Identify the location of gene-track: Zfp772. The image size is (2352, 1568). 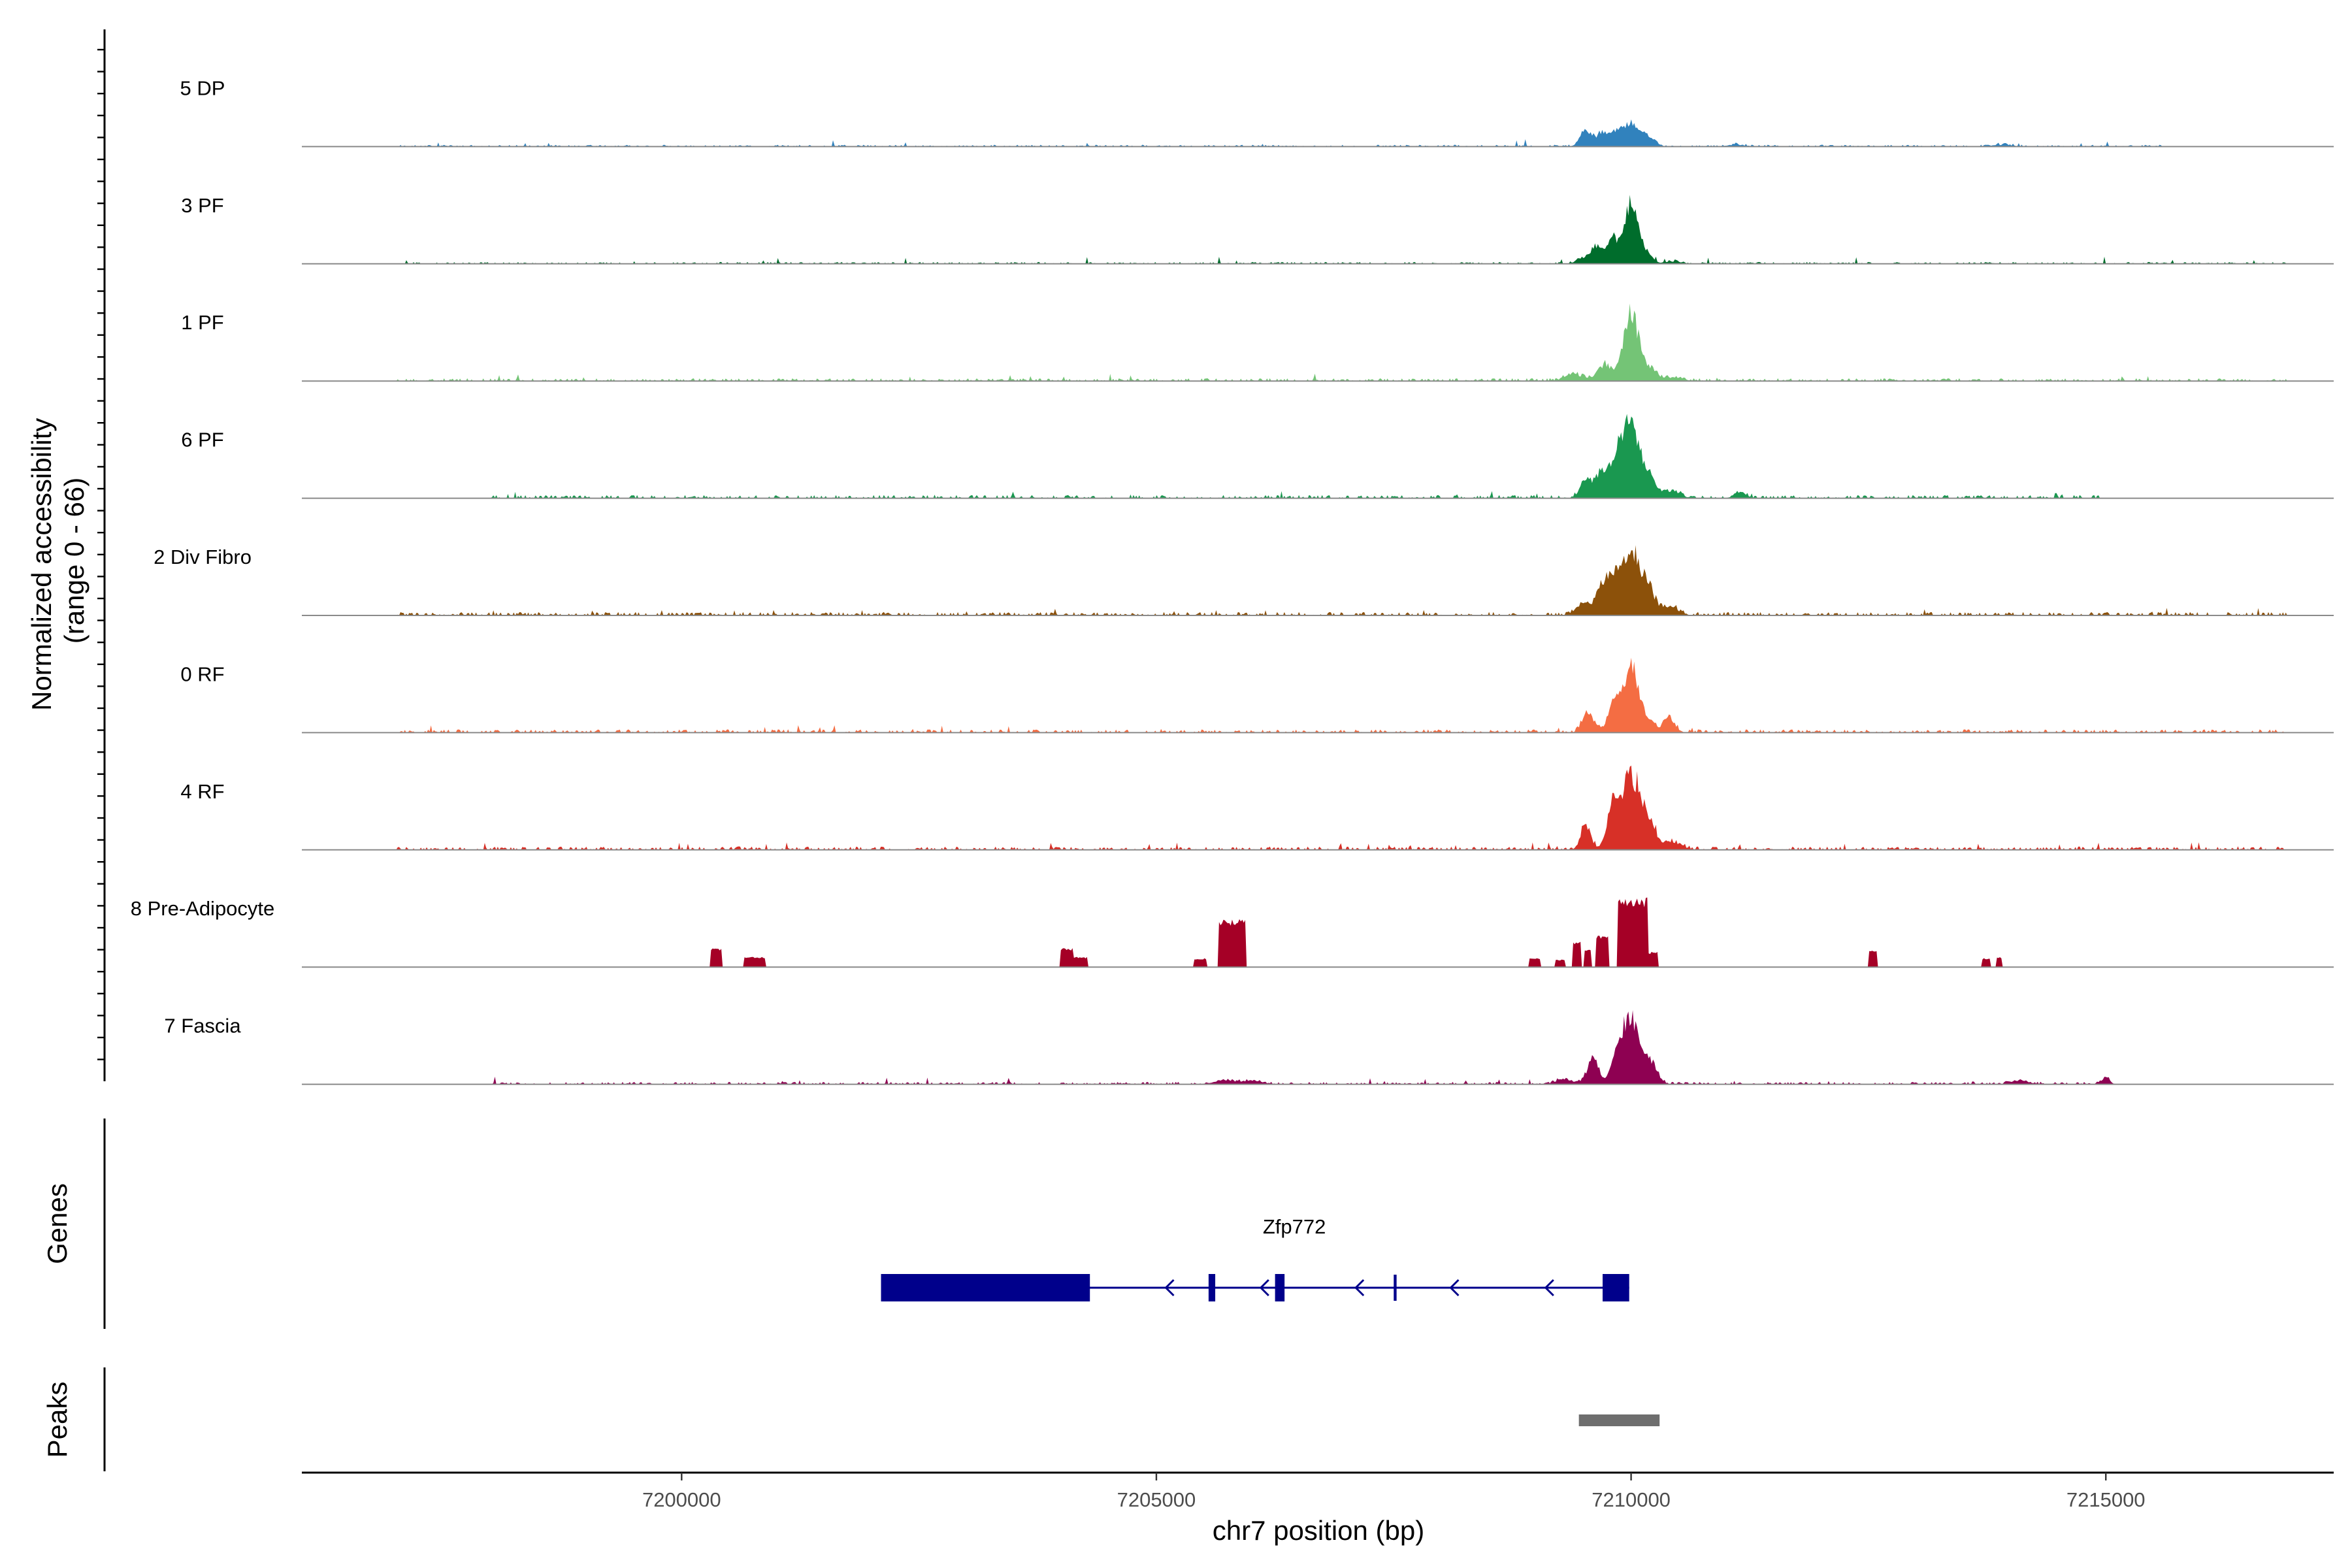
(1255, 1258).